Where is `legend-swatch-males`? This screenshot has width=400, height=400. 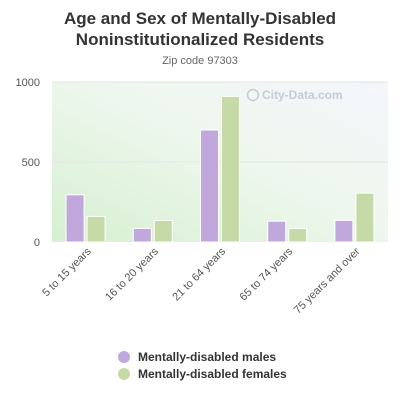
legend-swatch-males is located at coordinates (124, 357).